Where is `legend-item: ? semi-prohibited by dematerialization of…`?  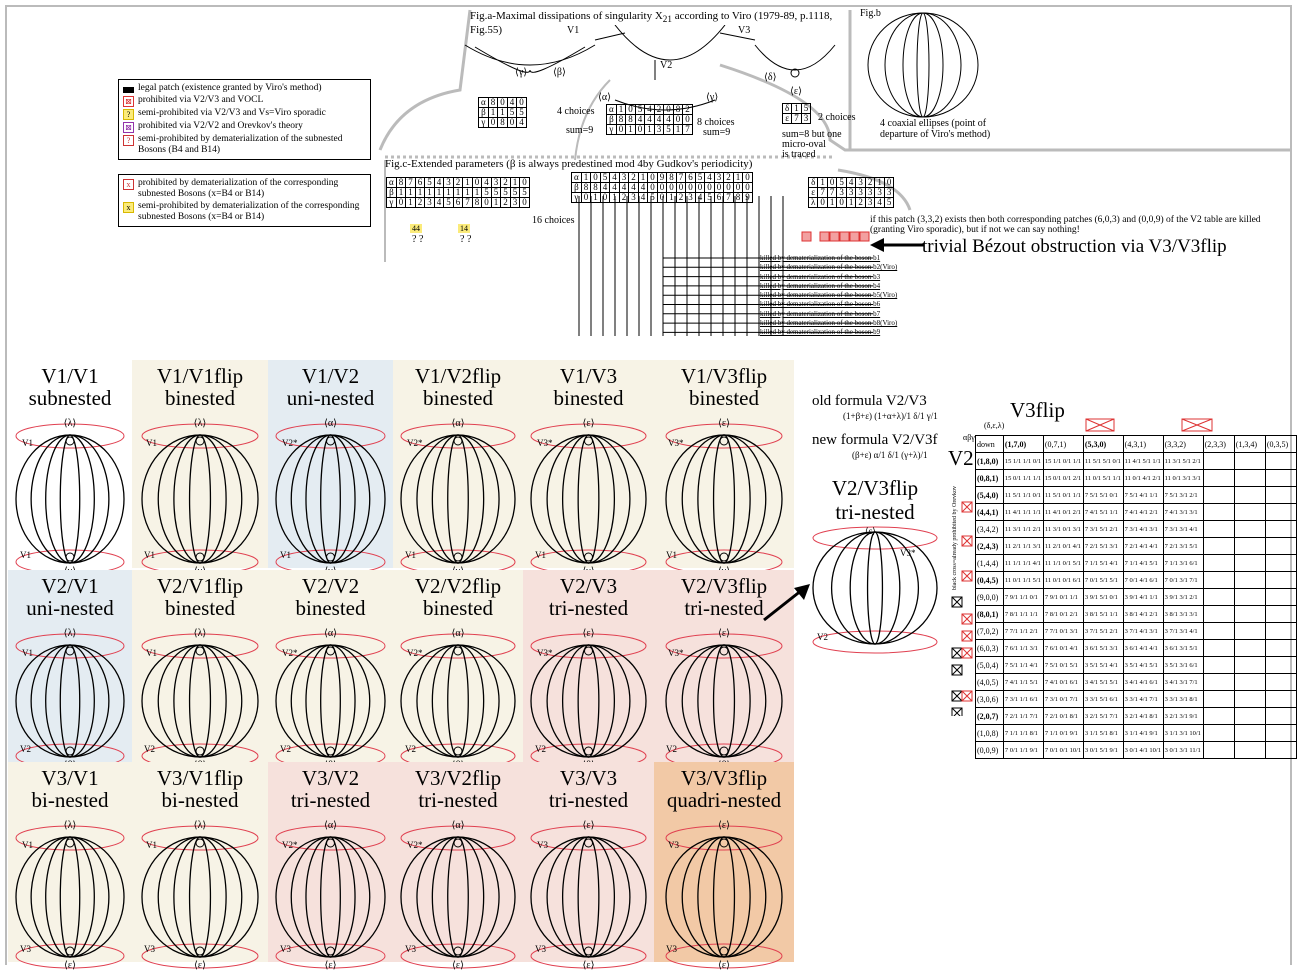 legend-item: ? semi-prohibited by dematerialization of… is located at coordinates (244, 145).